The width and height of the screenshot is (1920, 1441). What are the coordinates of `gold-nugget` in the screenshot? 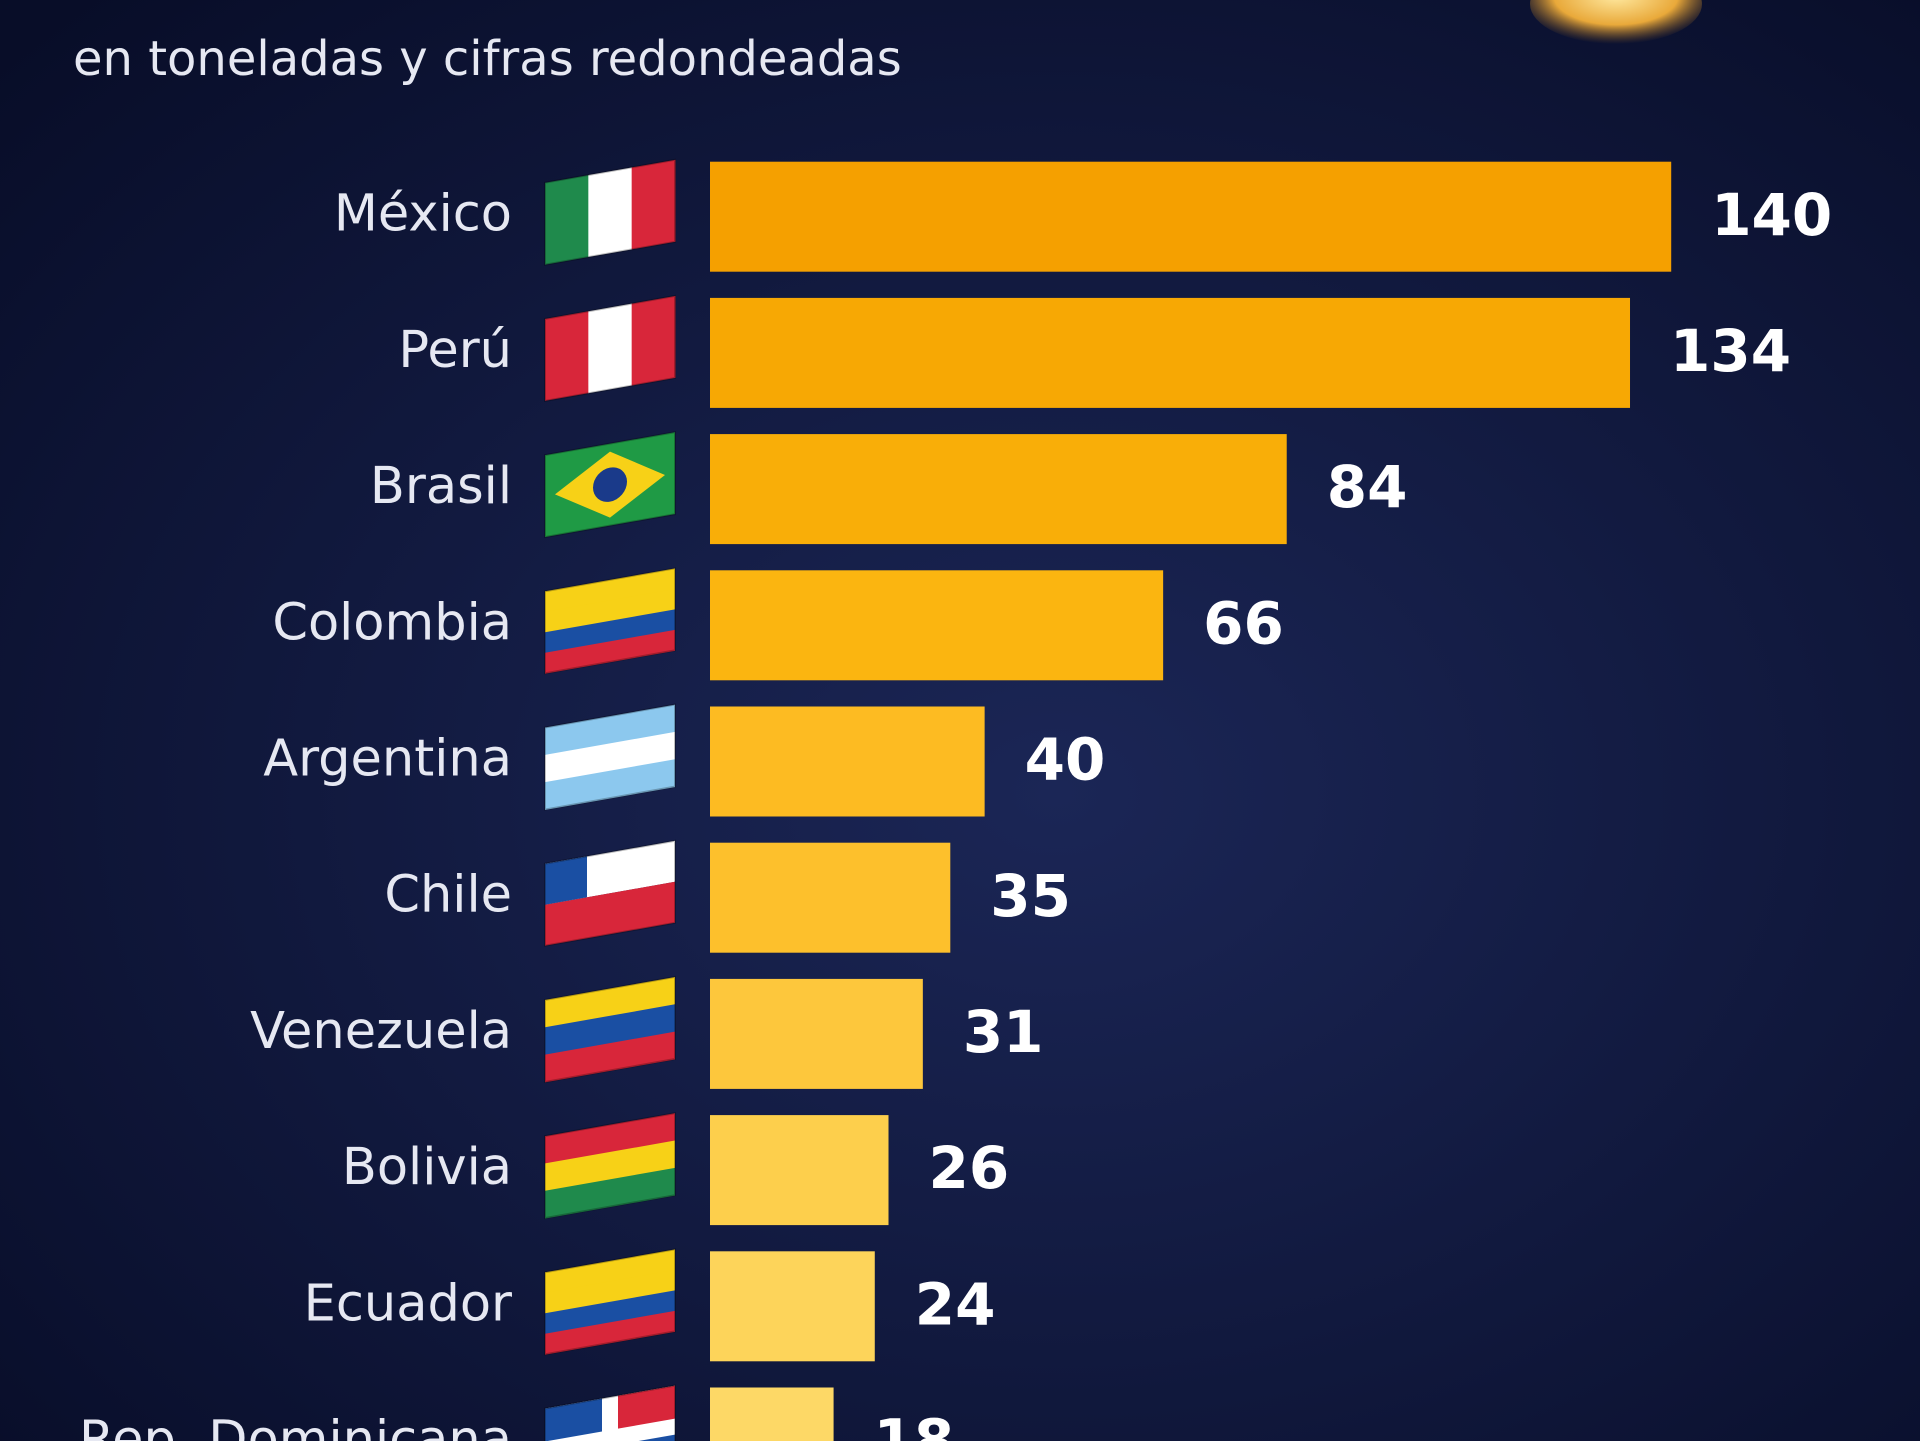 It's located at (1616, 22).